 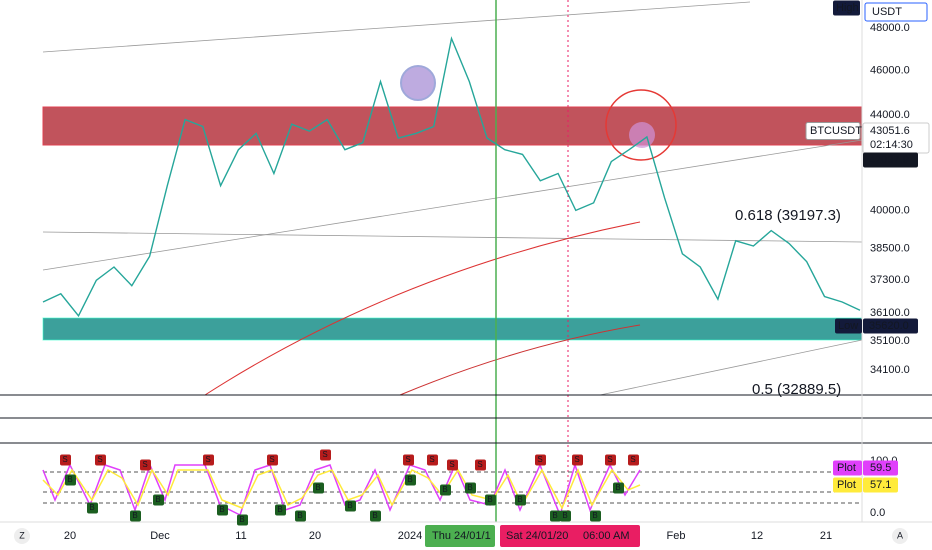 What do you see at coordinates (887, 12) in the screenshot?
I see `currency-label: USDT` at bounding box center [887, 12].